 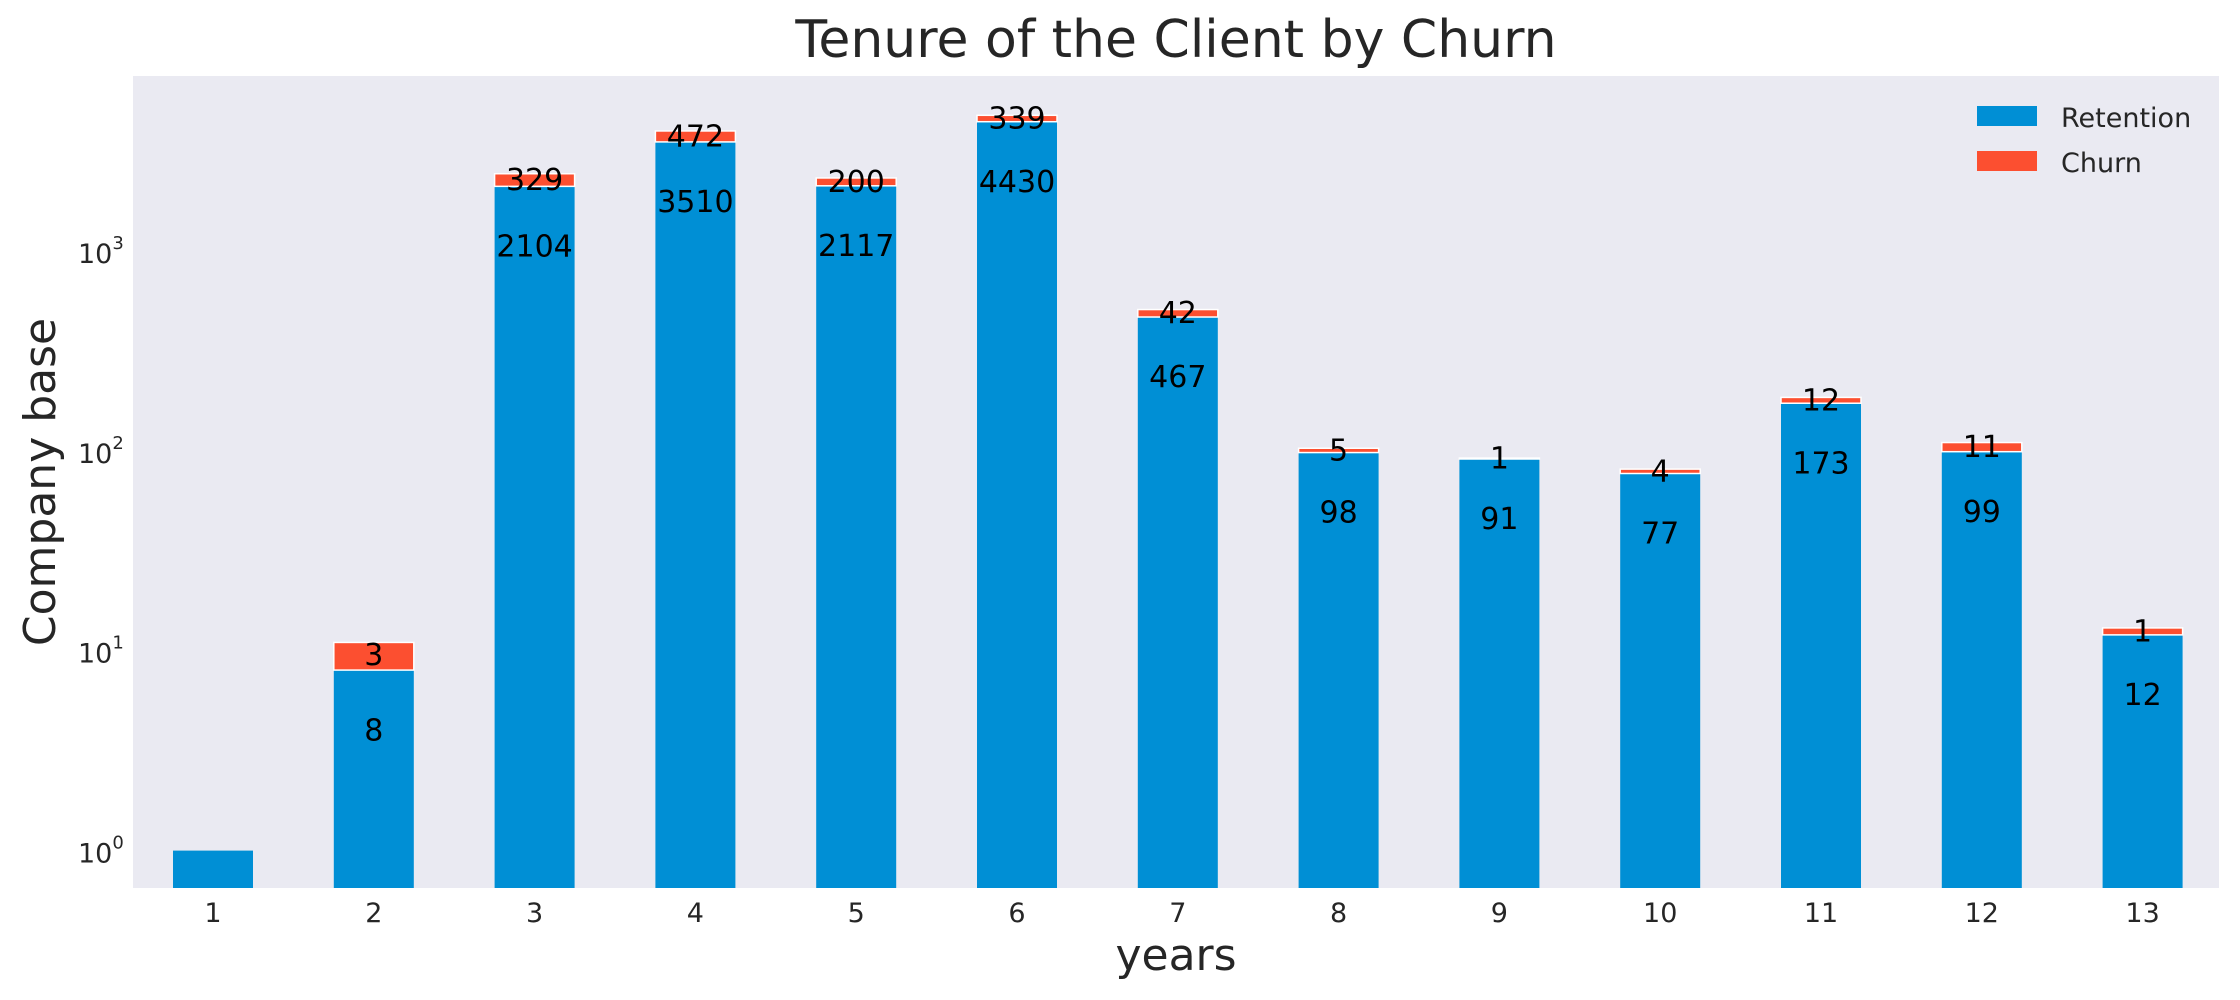 What do you see at coordinates (1338, 913) in the screenshot?
I see `x-tick-8: 8` at bounding box center [1338, 913].